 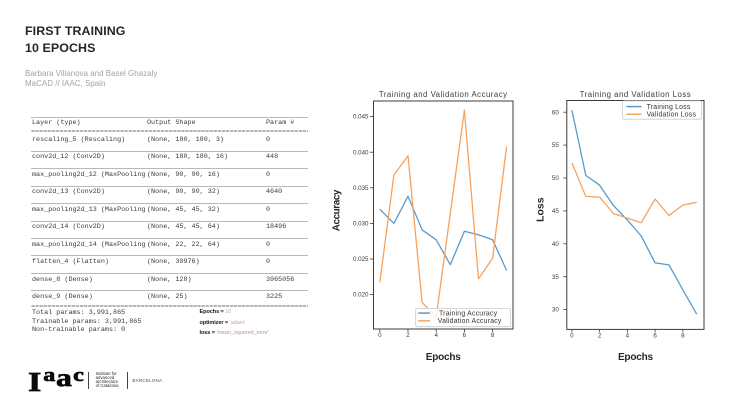 I want to click on svg-text: Training and Validation Loss, so click(x=636, y=94).